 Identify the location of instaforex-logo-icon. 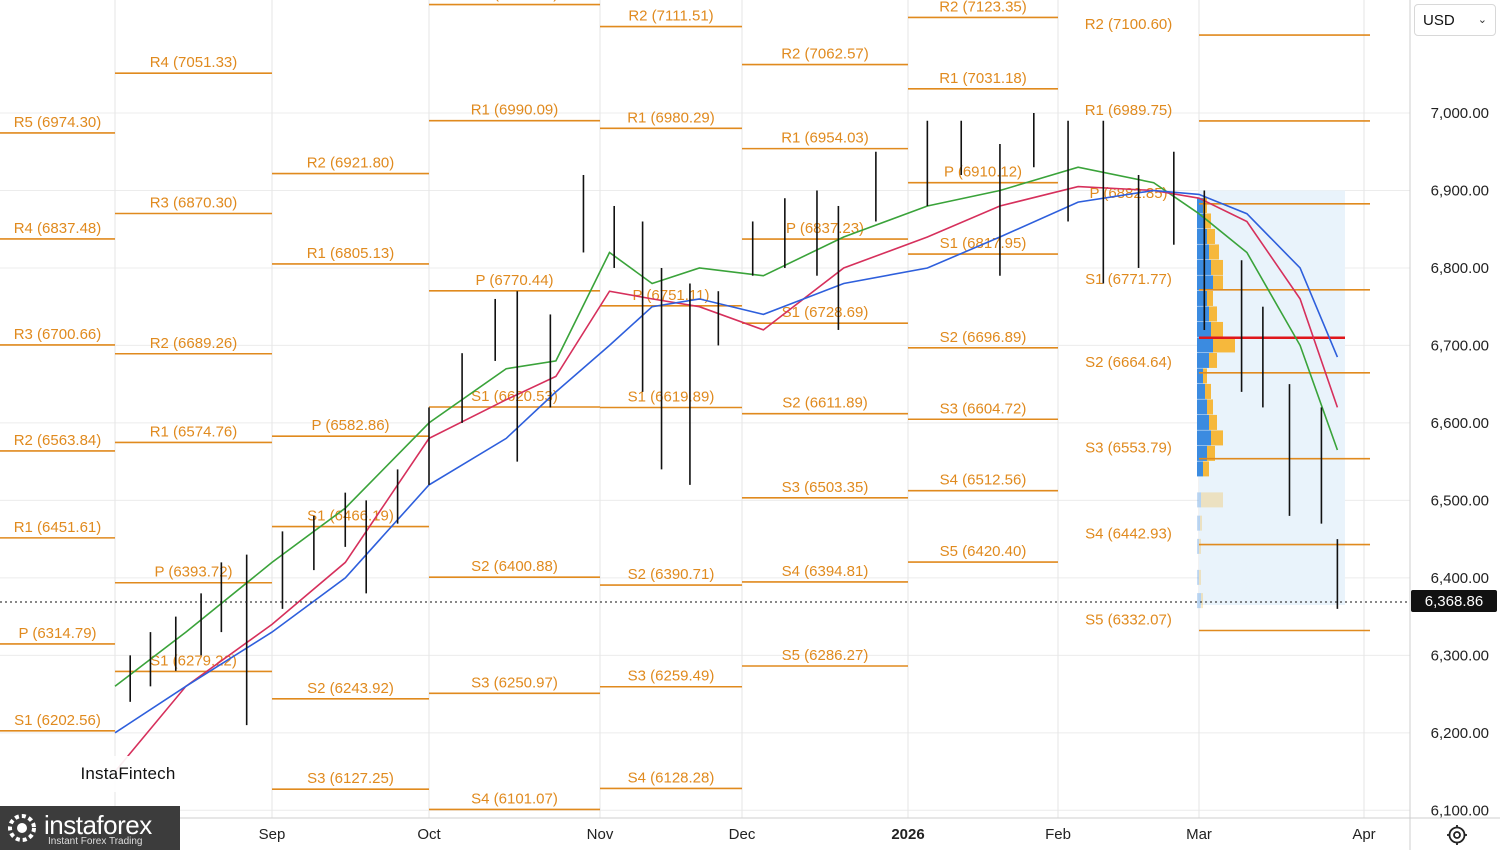
(22, 828).